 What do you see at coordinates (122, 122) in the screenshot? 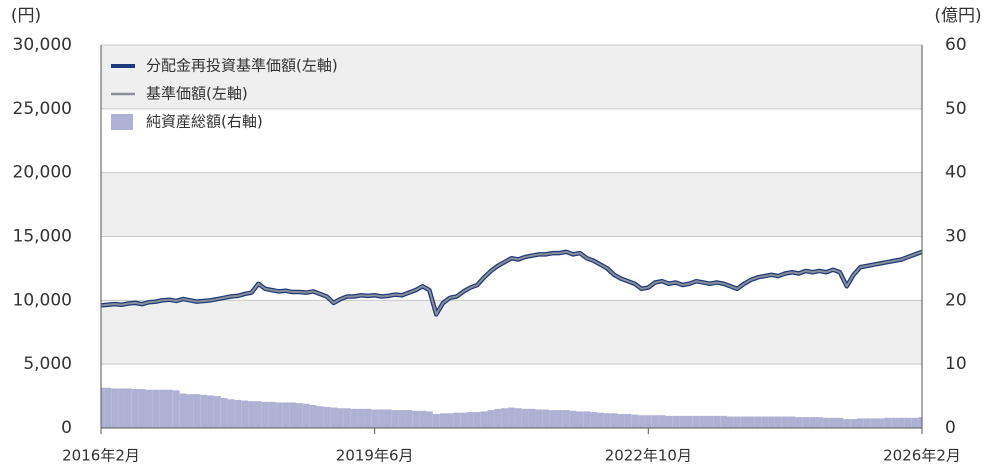
I see `legend-swatch` at bounding box center [122, 122].